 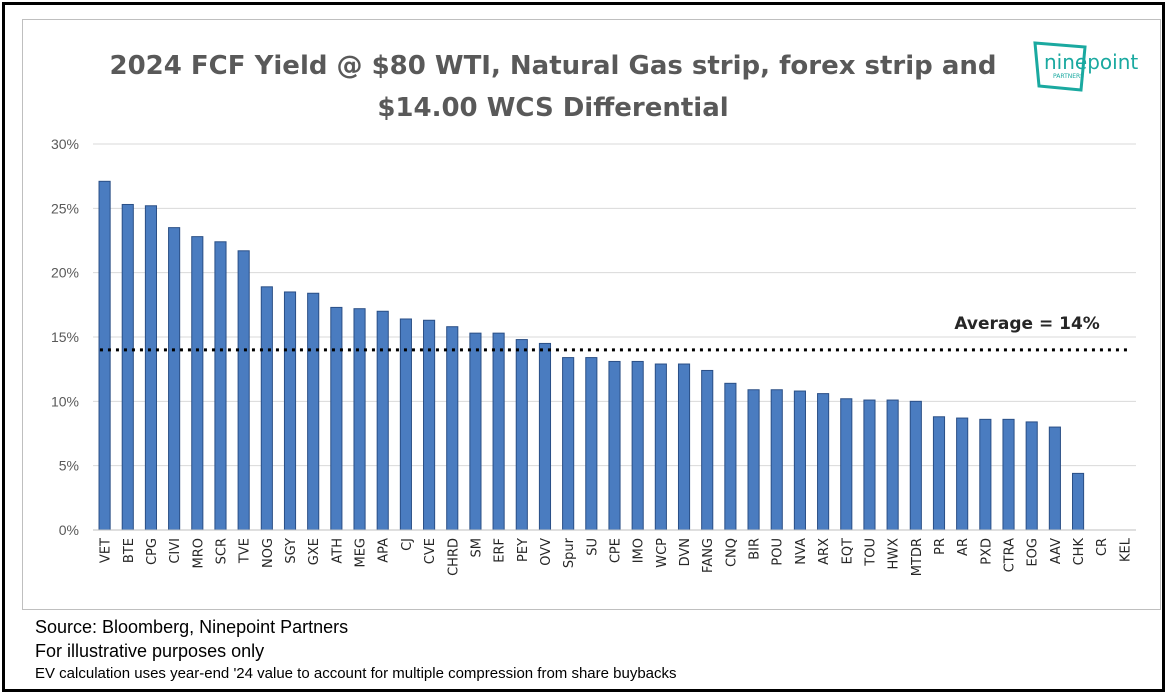 I want to click on bar-imo, so click(x=637, y=445).